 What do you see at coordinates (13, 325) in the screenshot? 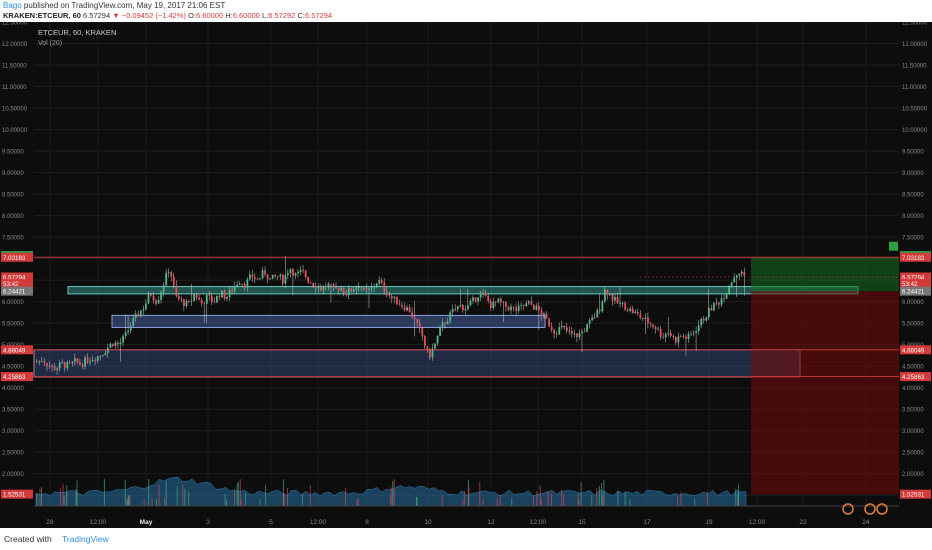
I see `y-tick-left: 5.50000` at bounding box center [13, 325].